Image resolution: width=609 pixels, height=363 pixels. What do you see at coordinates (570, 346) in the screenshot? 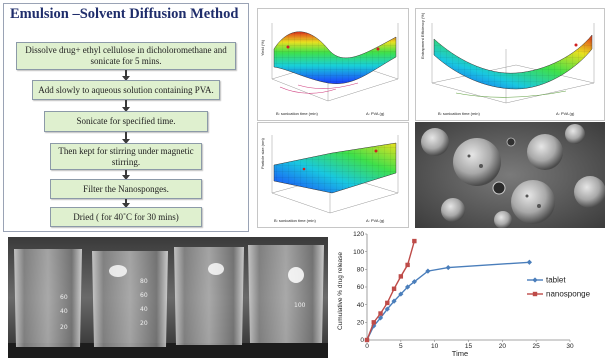
I see `x-tick-label-6: 30` at bounding box center [570, 346].